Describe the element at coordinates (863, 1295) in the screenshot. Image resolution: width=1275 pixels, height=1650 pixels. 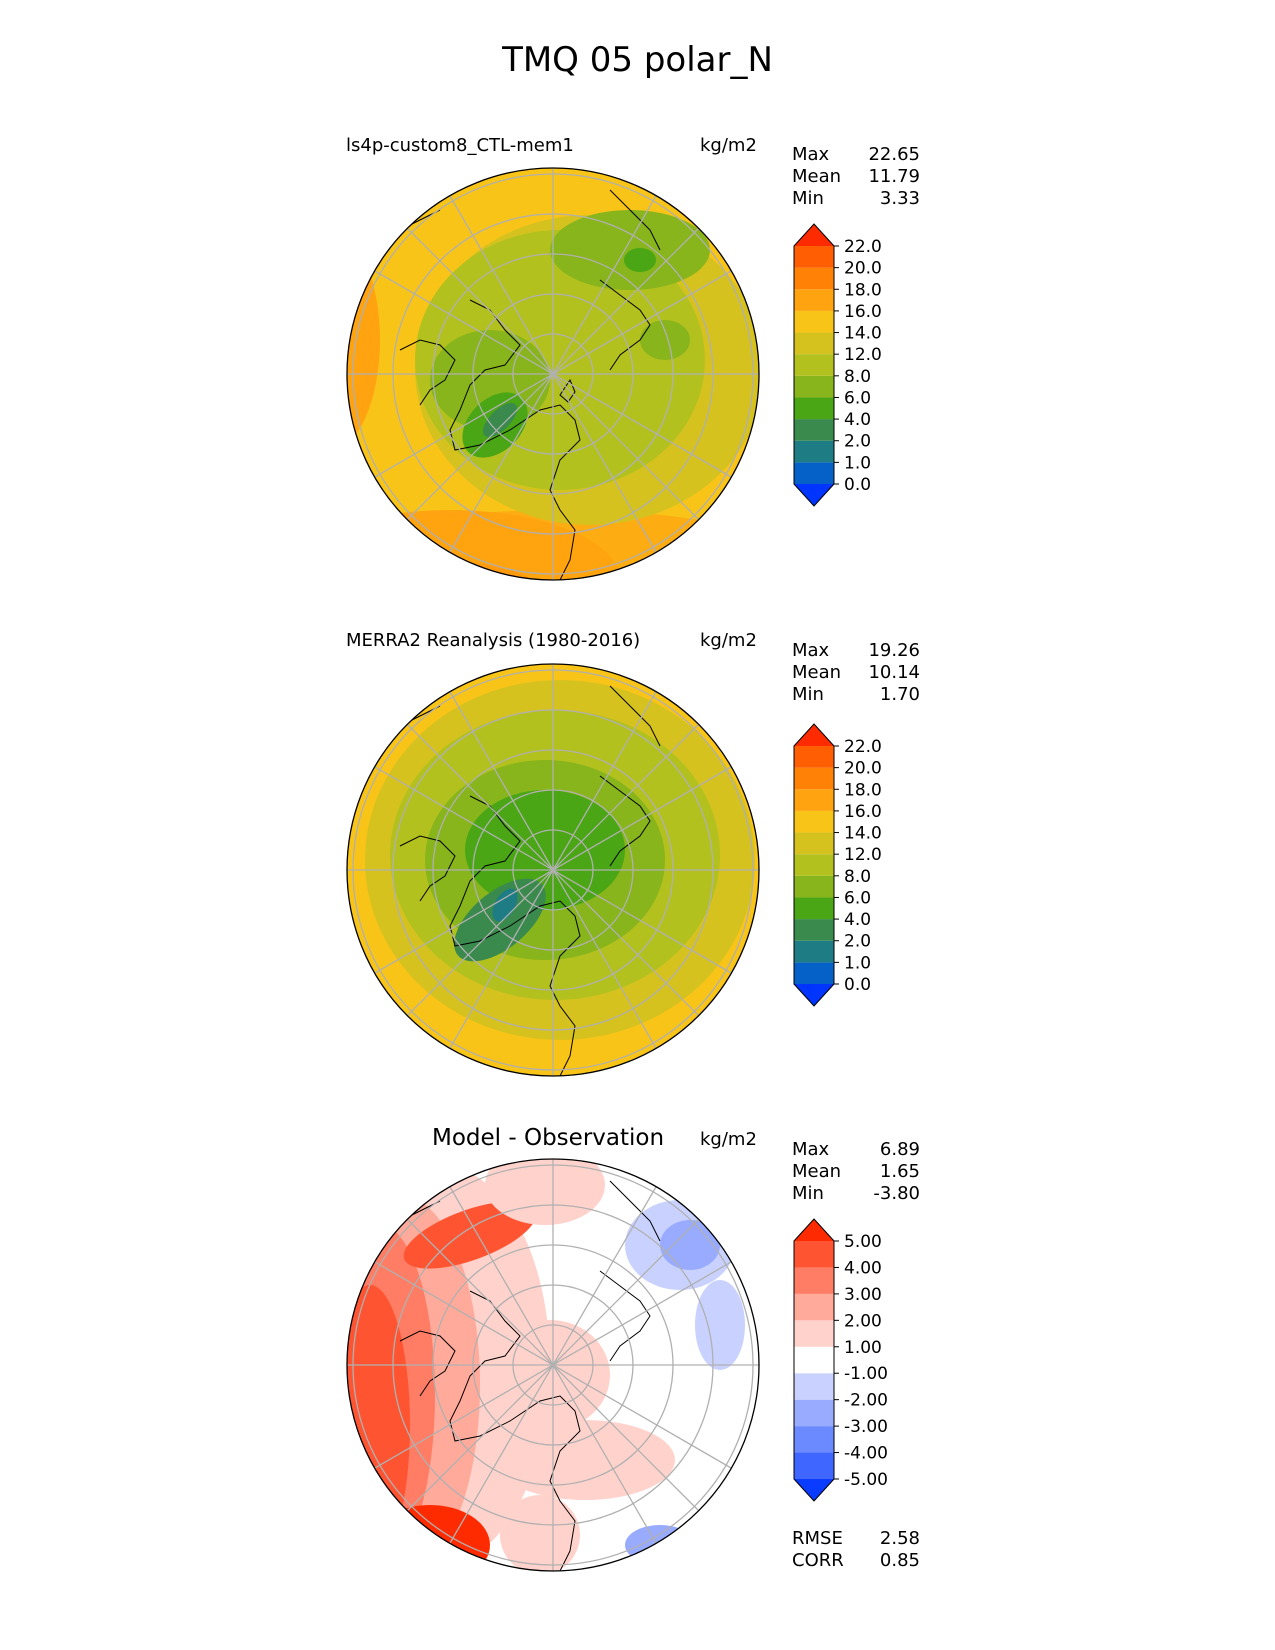
I see `colorbar-tick-label: 3.00` at that location.